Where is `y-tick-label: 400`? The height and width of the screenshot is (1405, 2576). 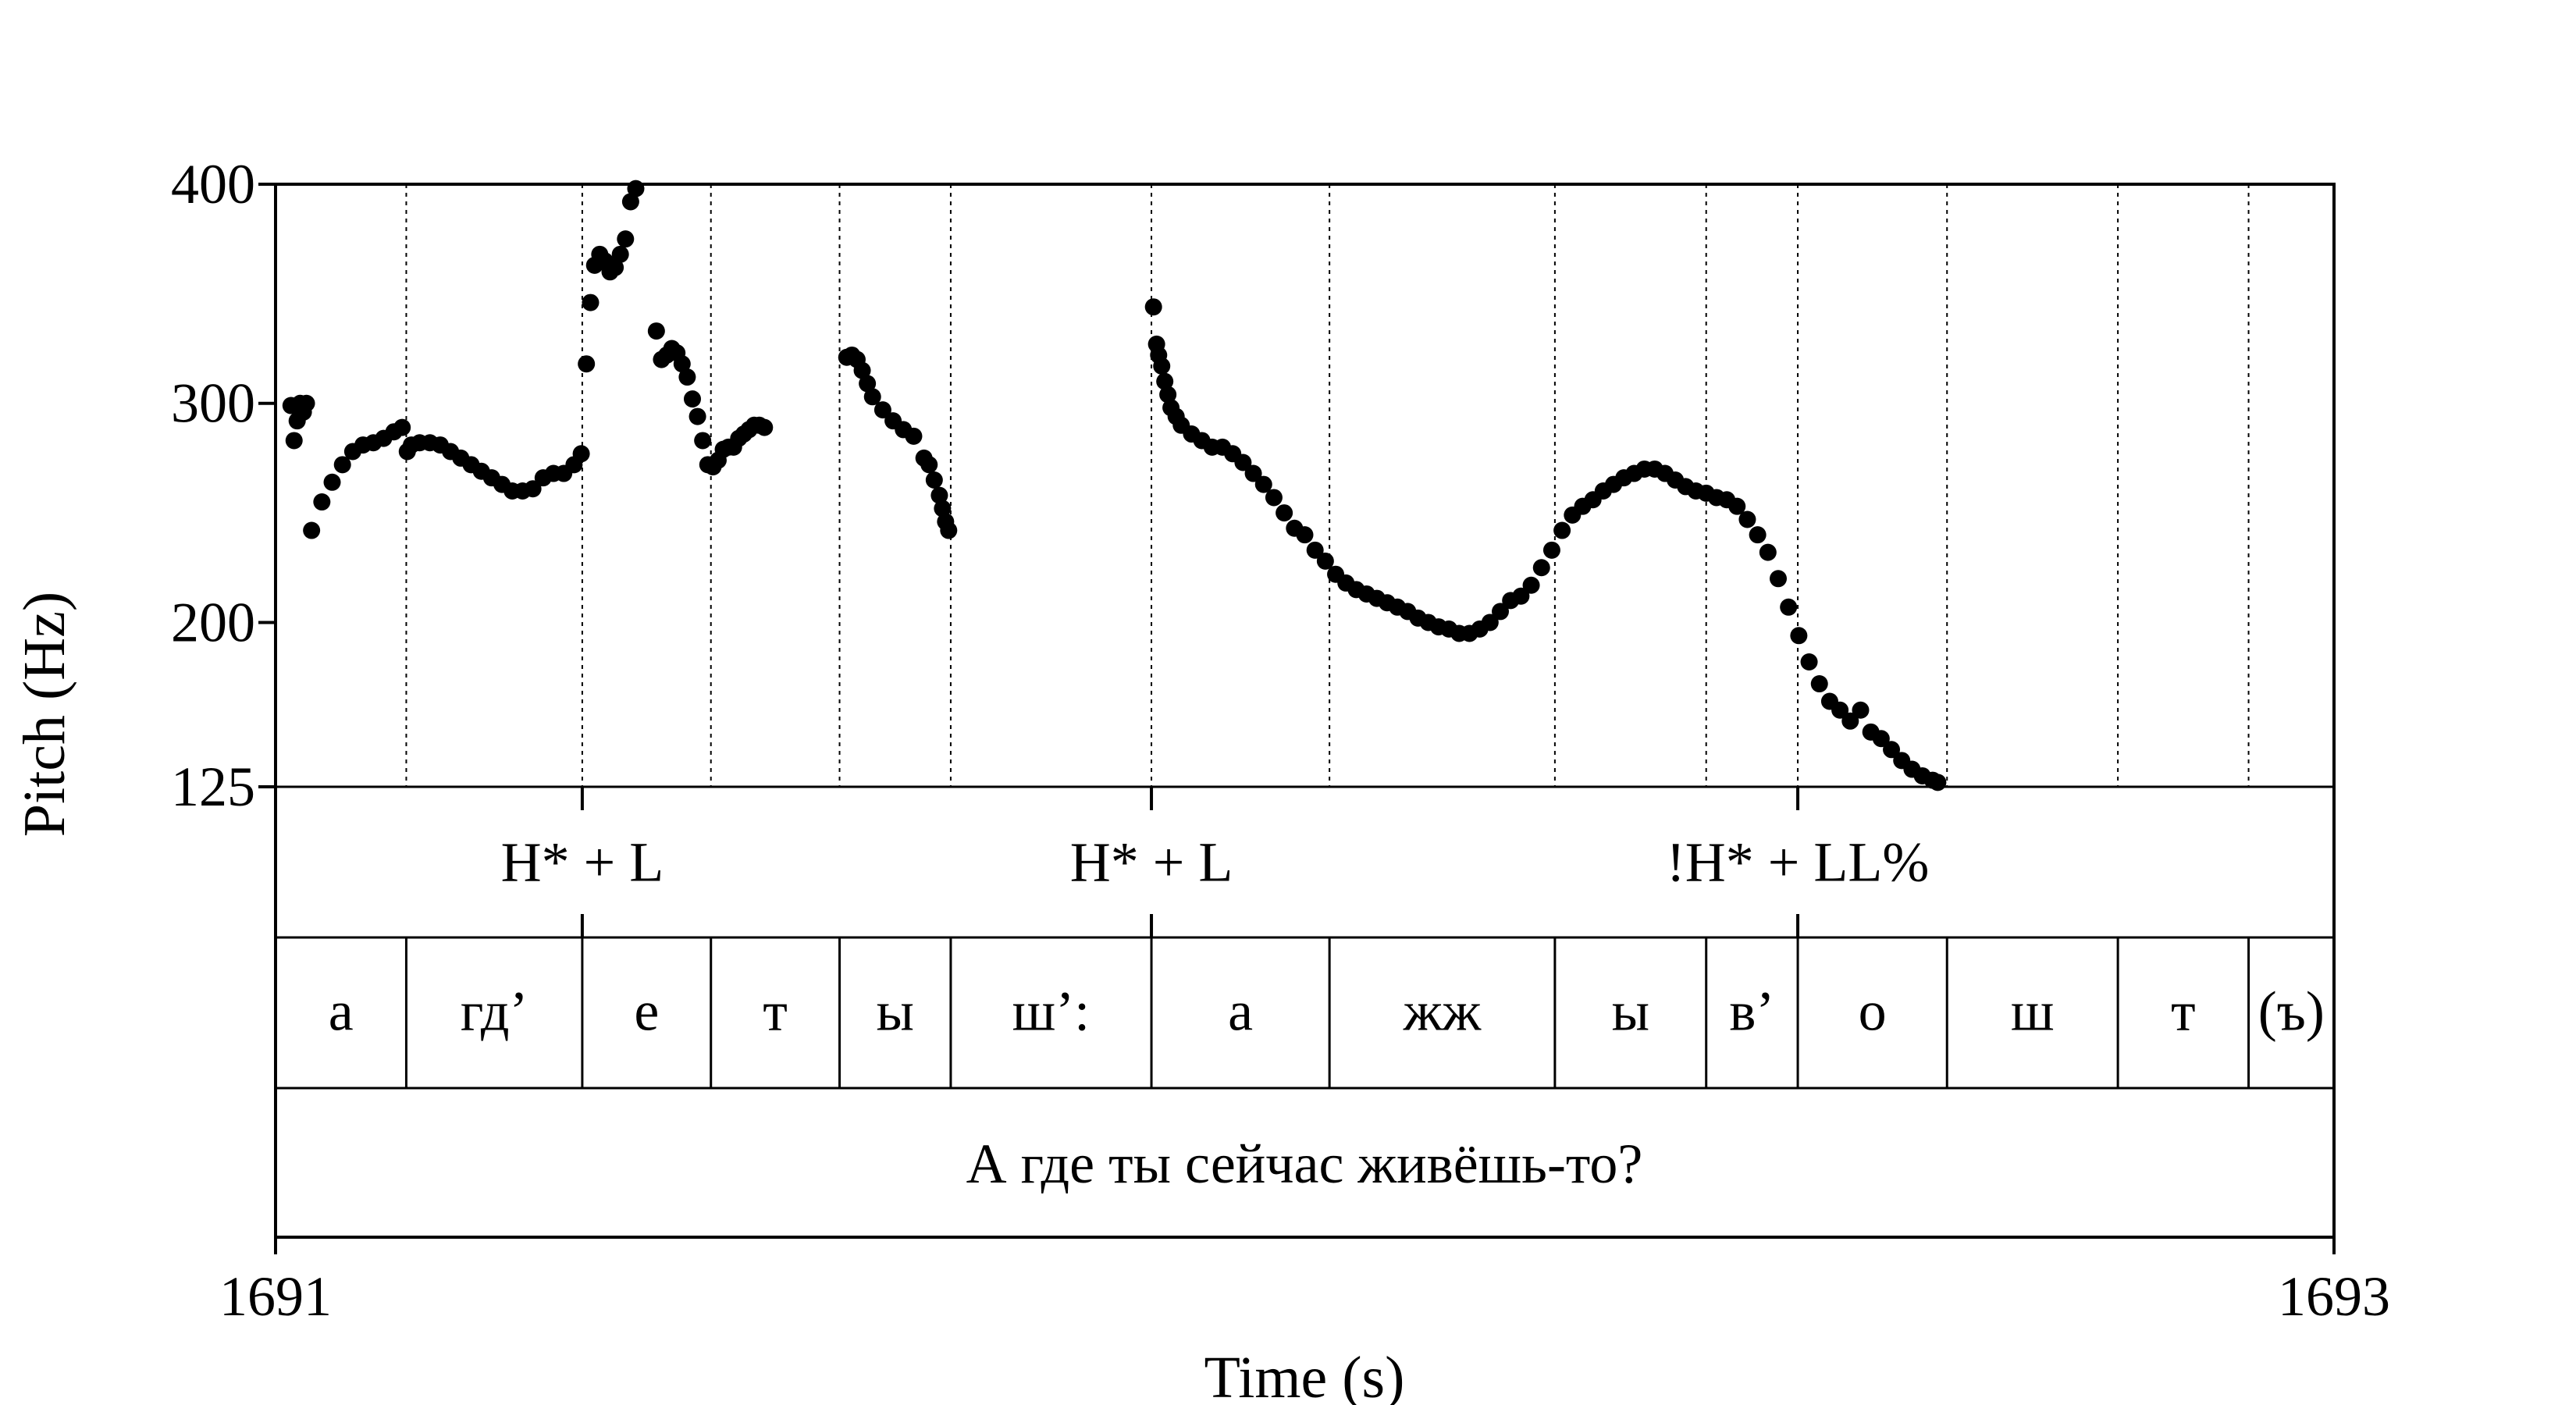
y-tick-label: 400 is located at coordinates (213, 184).